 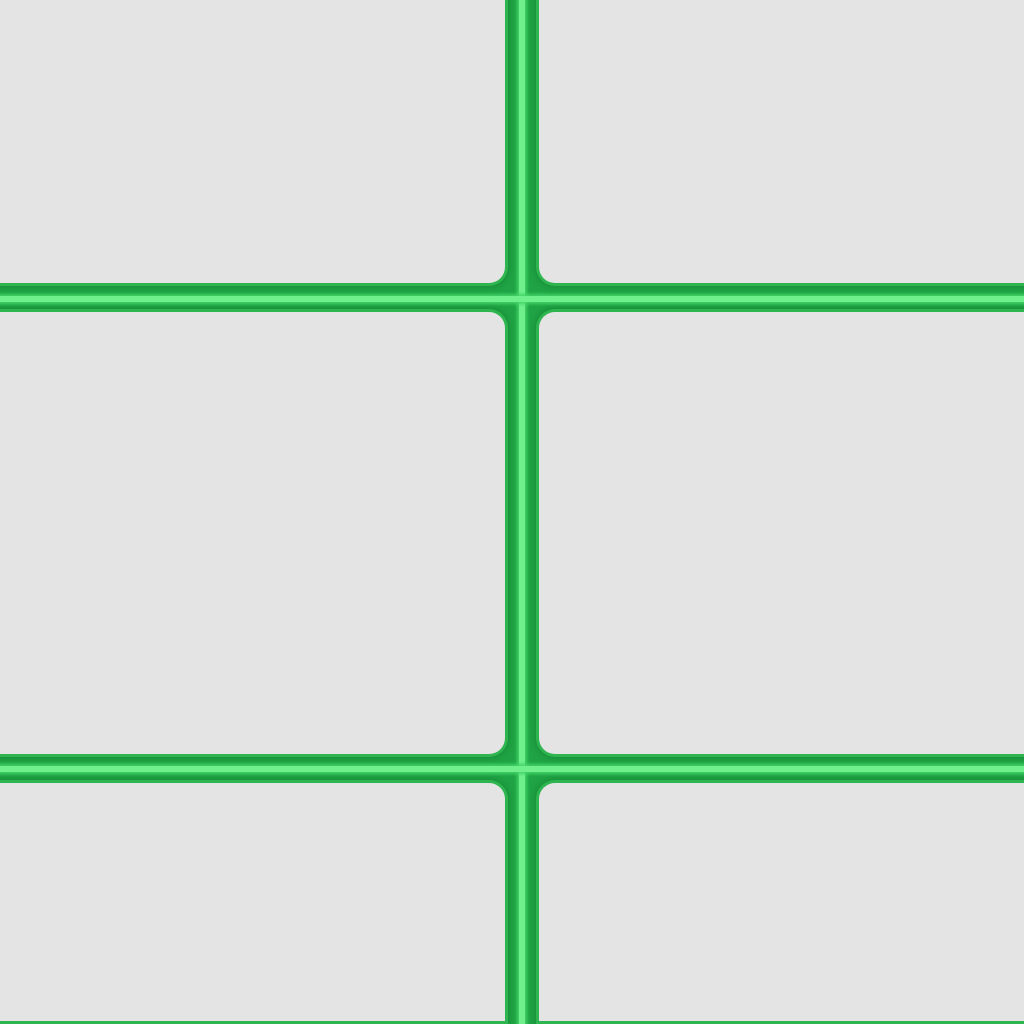 I want to click on grid-tile-row1-col1, so click(x=252, y=141).